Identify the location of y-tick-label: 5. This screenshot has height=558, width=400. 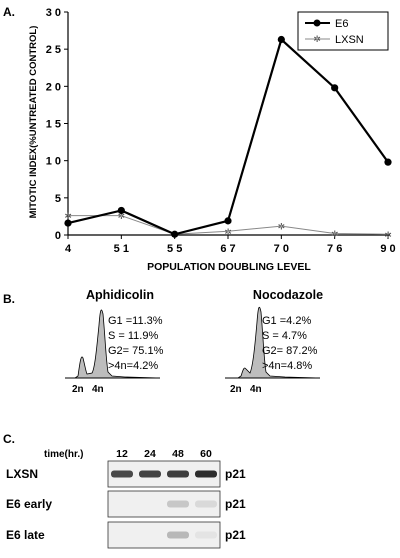
(58, 199).